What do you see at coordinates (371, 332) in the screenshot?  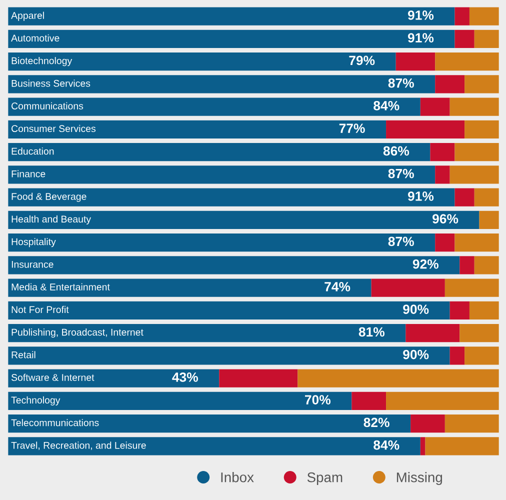 I see `data-label: 81%` at bounding box center [371, 332].